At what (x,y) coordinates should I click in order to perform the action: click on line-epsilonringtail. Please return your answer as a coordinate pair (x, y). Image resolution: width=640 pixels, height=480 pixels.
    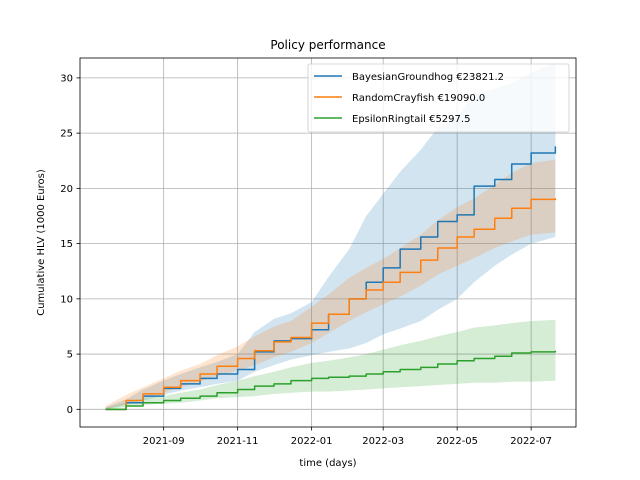
    Looking at the image, I should click on (331, 380).